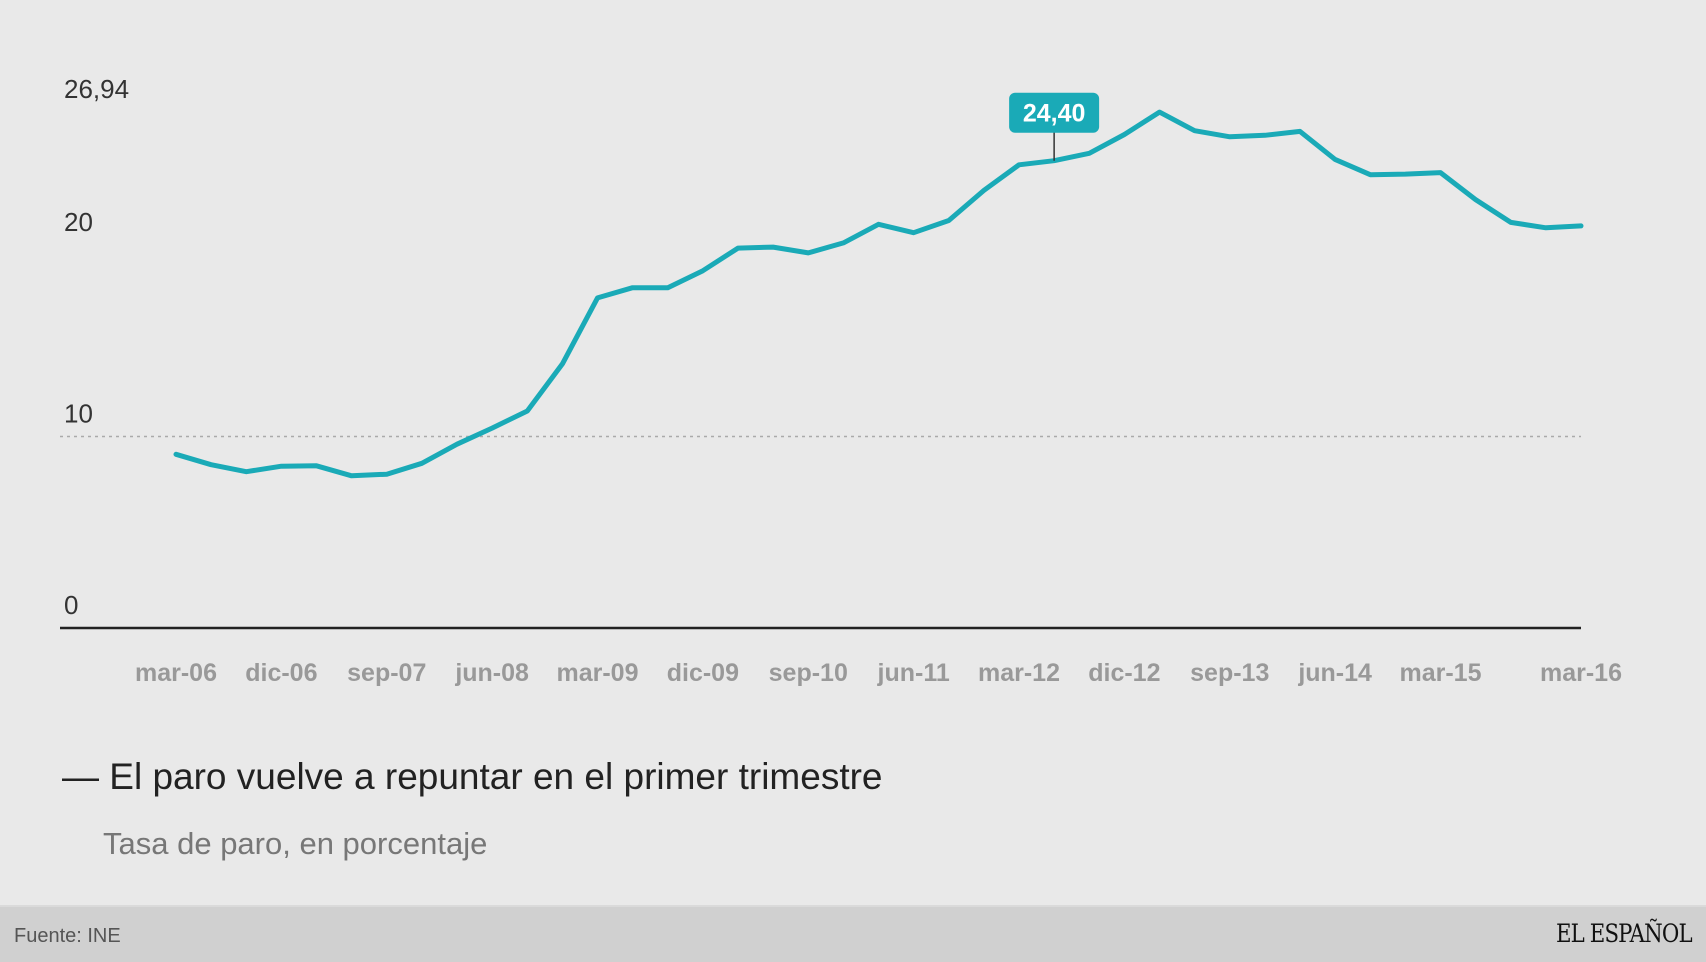 The image size is (1706, 962). I want to click on x-tick-label: mar-09, so click(598, 673).